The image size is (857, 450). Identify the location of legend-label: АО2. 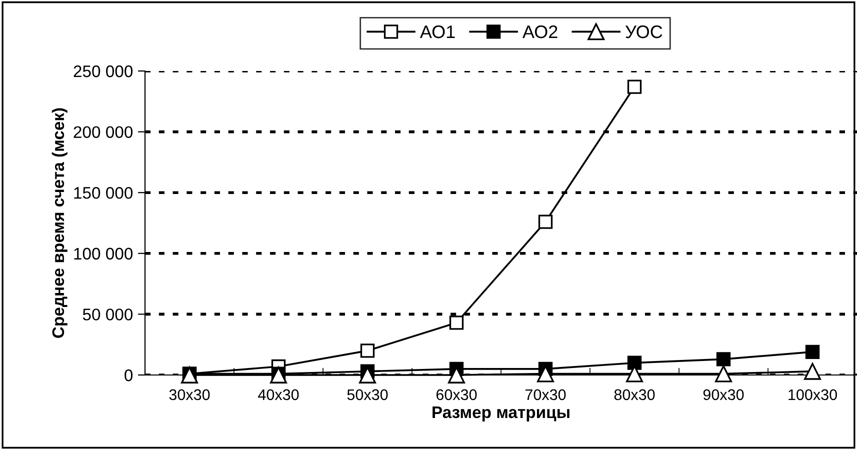
(540, 31).